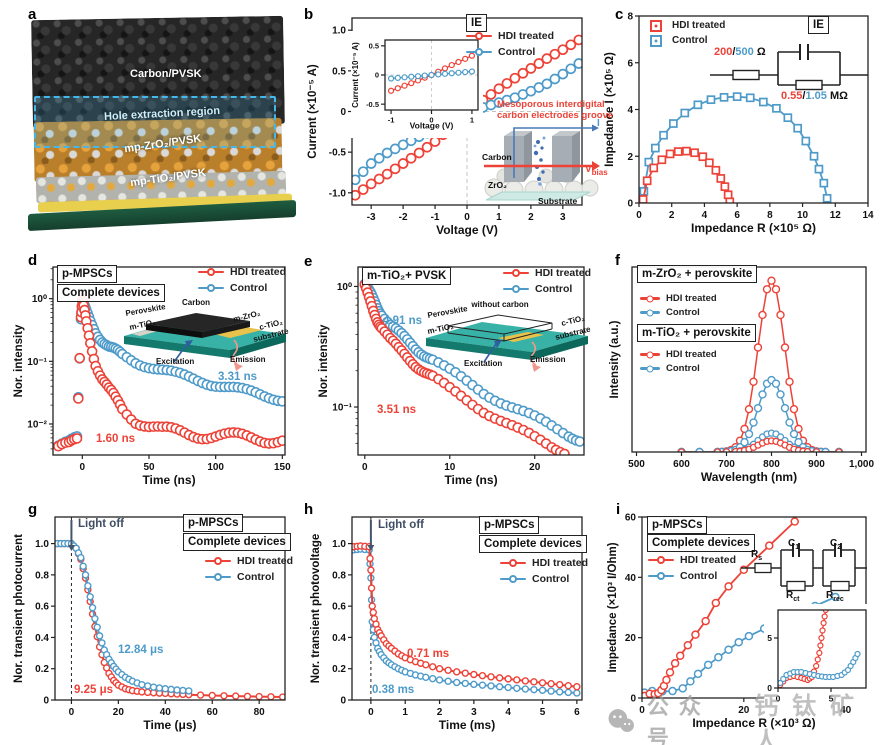 The image size is (883, 745). I want to click on svg-text: 12, so click(836, 215).